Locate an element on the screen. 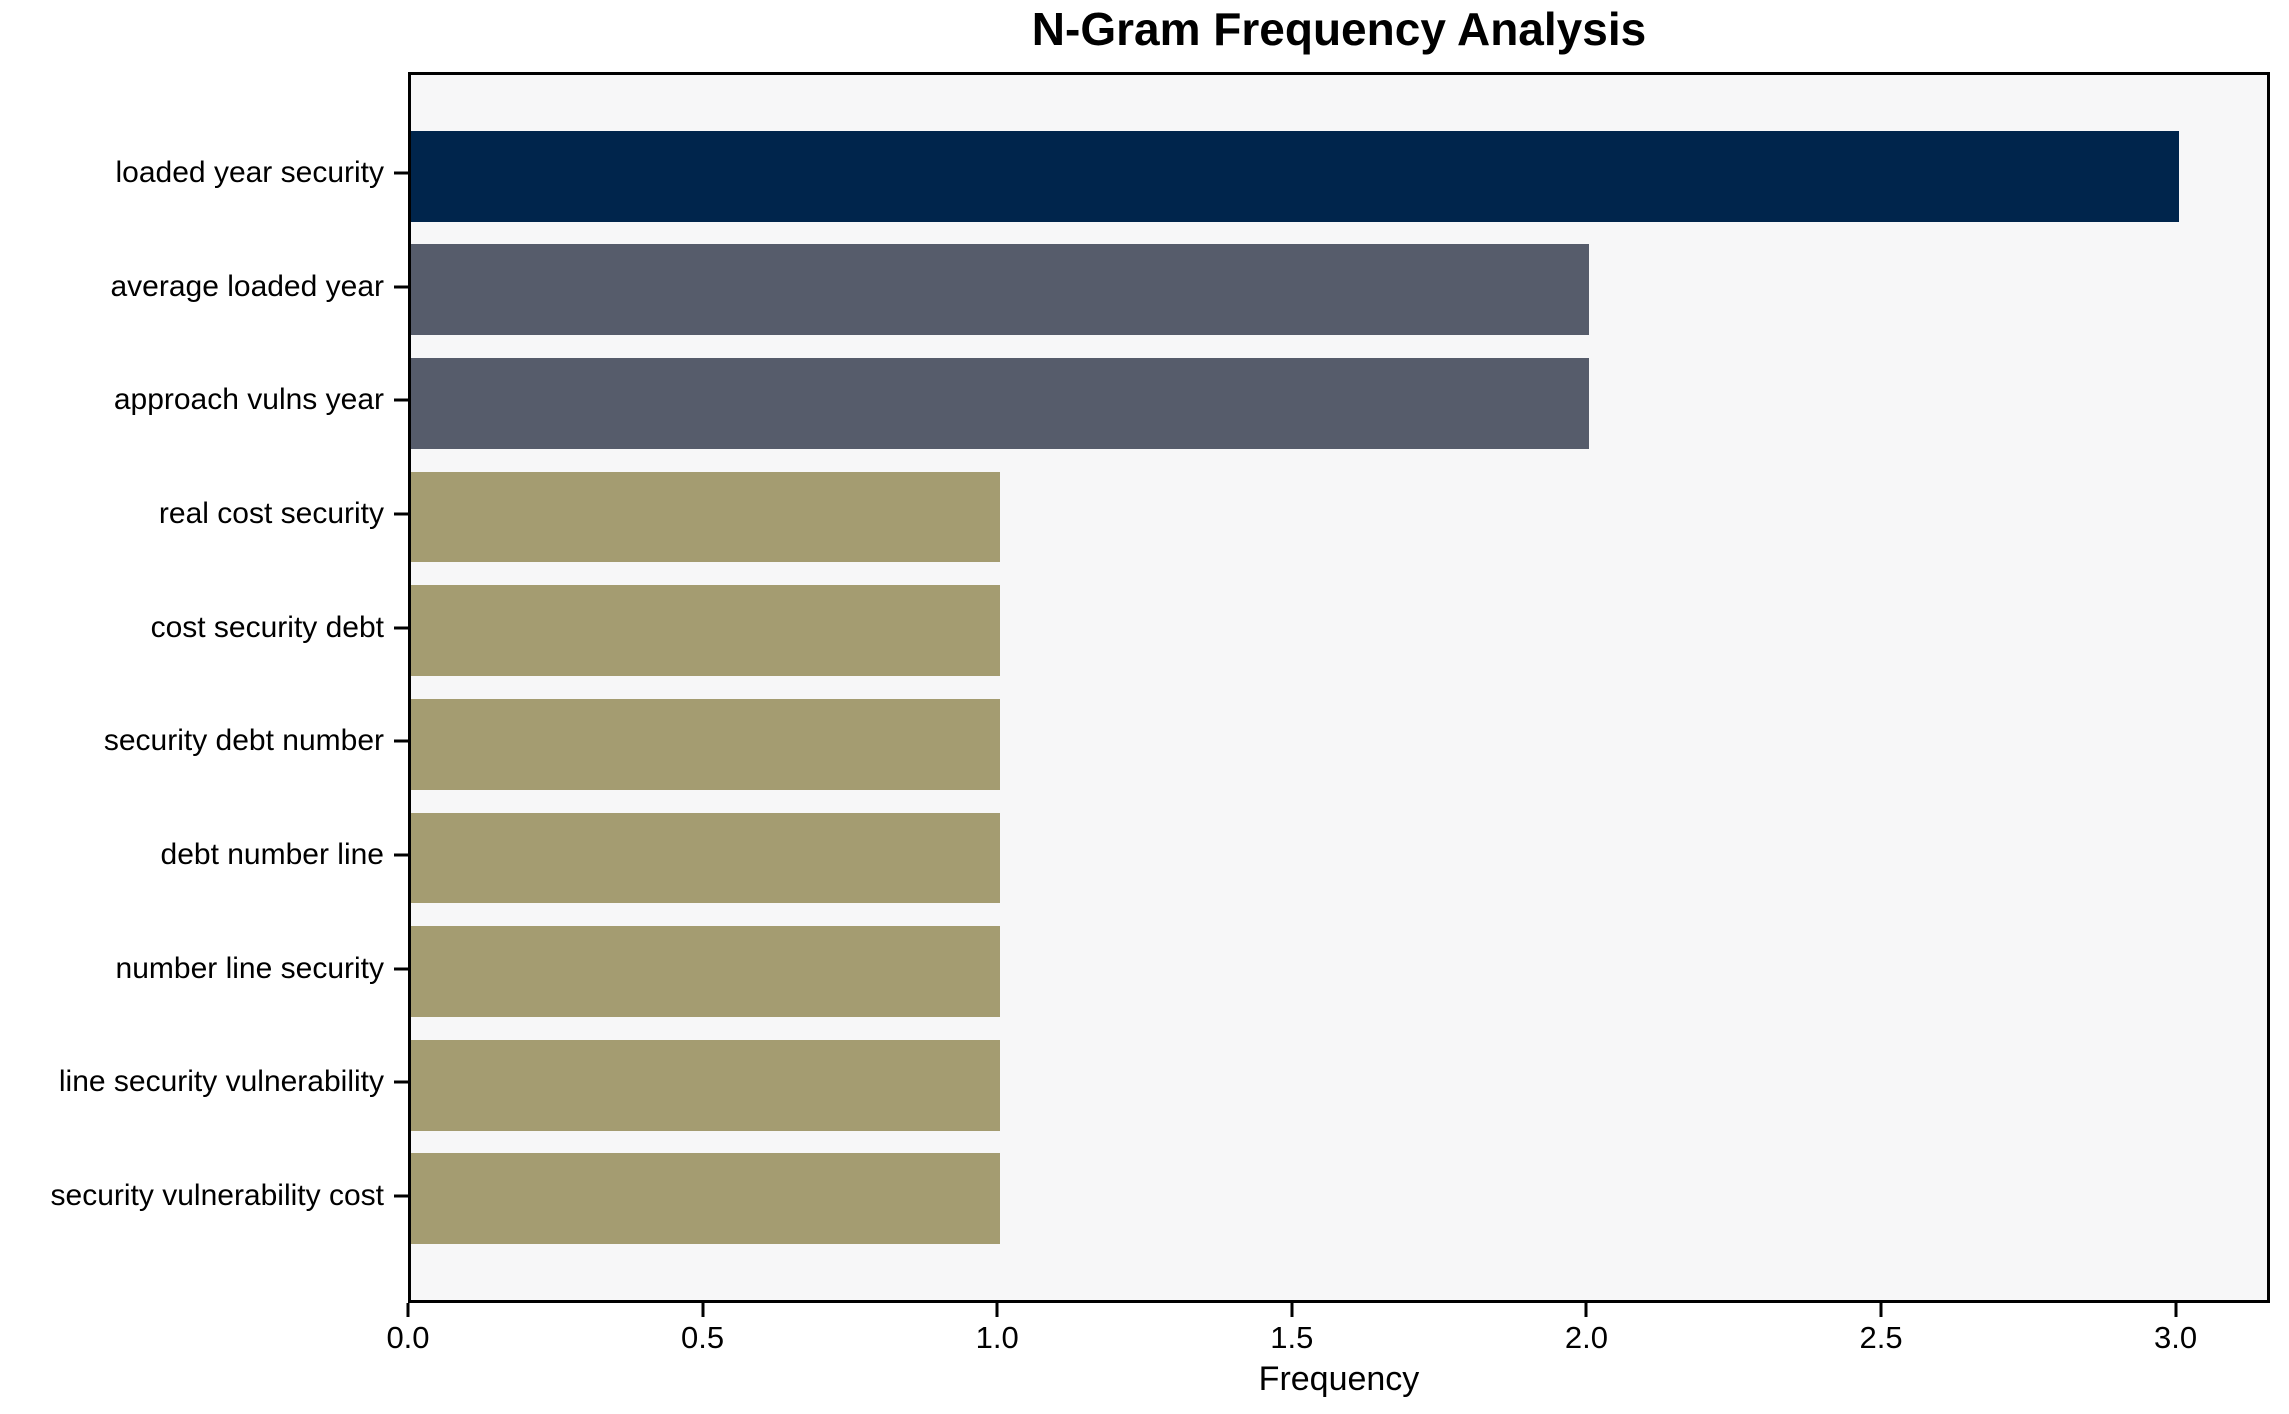  y-tick-label: number line security is located at coordinates (249, 968).